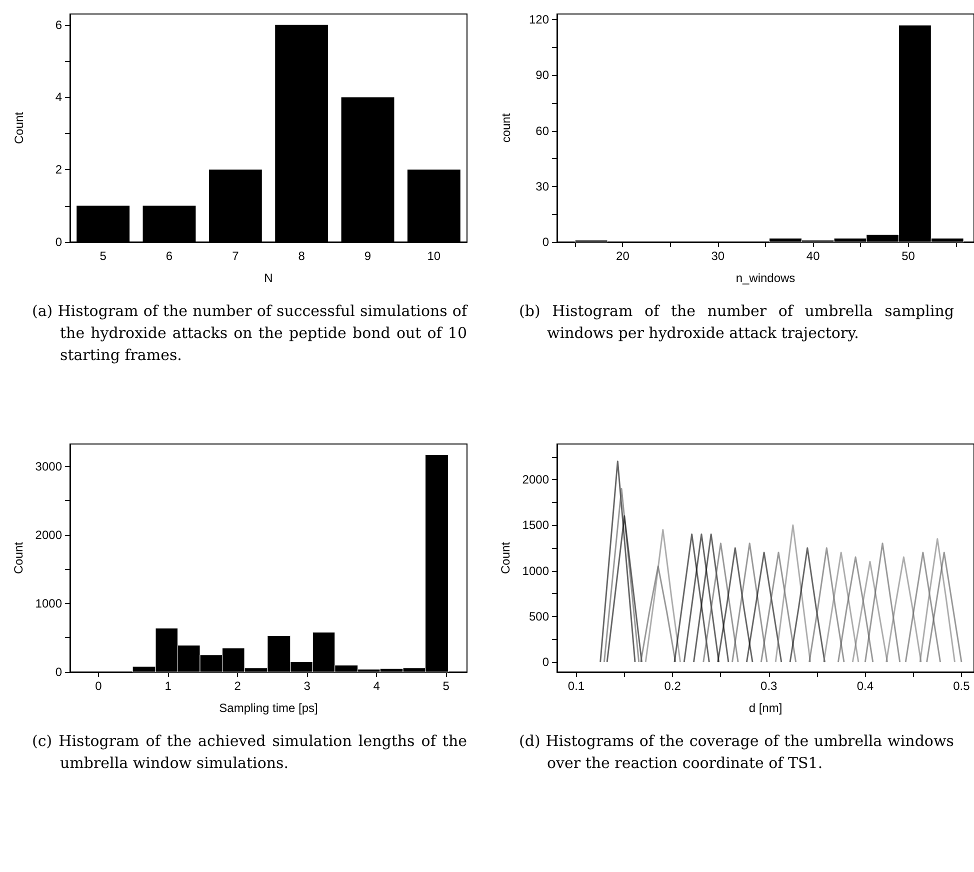 This screenshot has height=872, width=974. What do you see at coordinates (238, 686) in the screenshot?
I see `x-tick-label: 2` at bounding box center [238, 686].